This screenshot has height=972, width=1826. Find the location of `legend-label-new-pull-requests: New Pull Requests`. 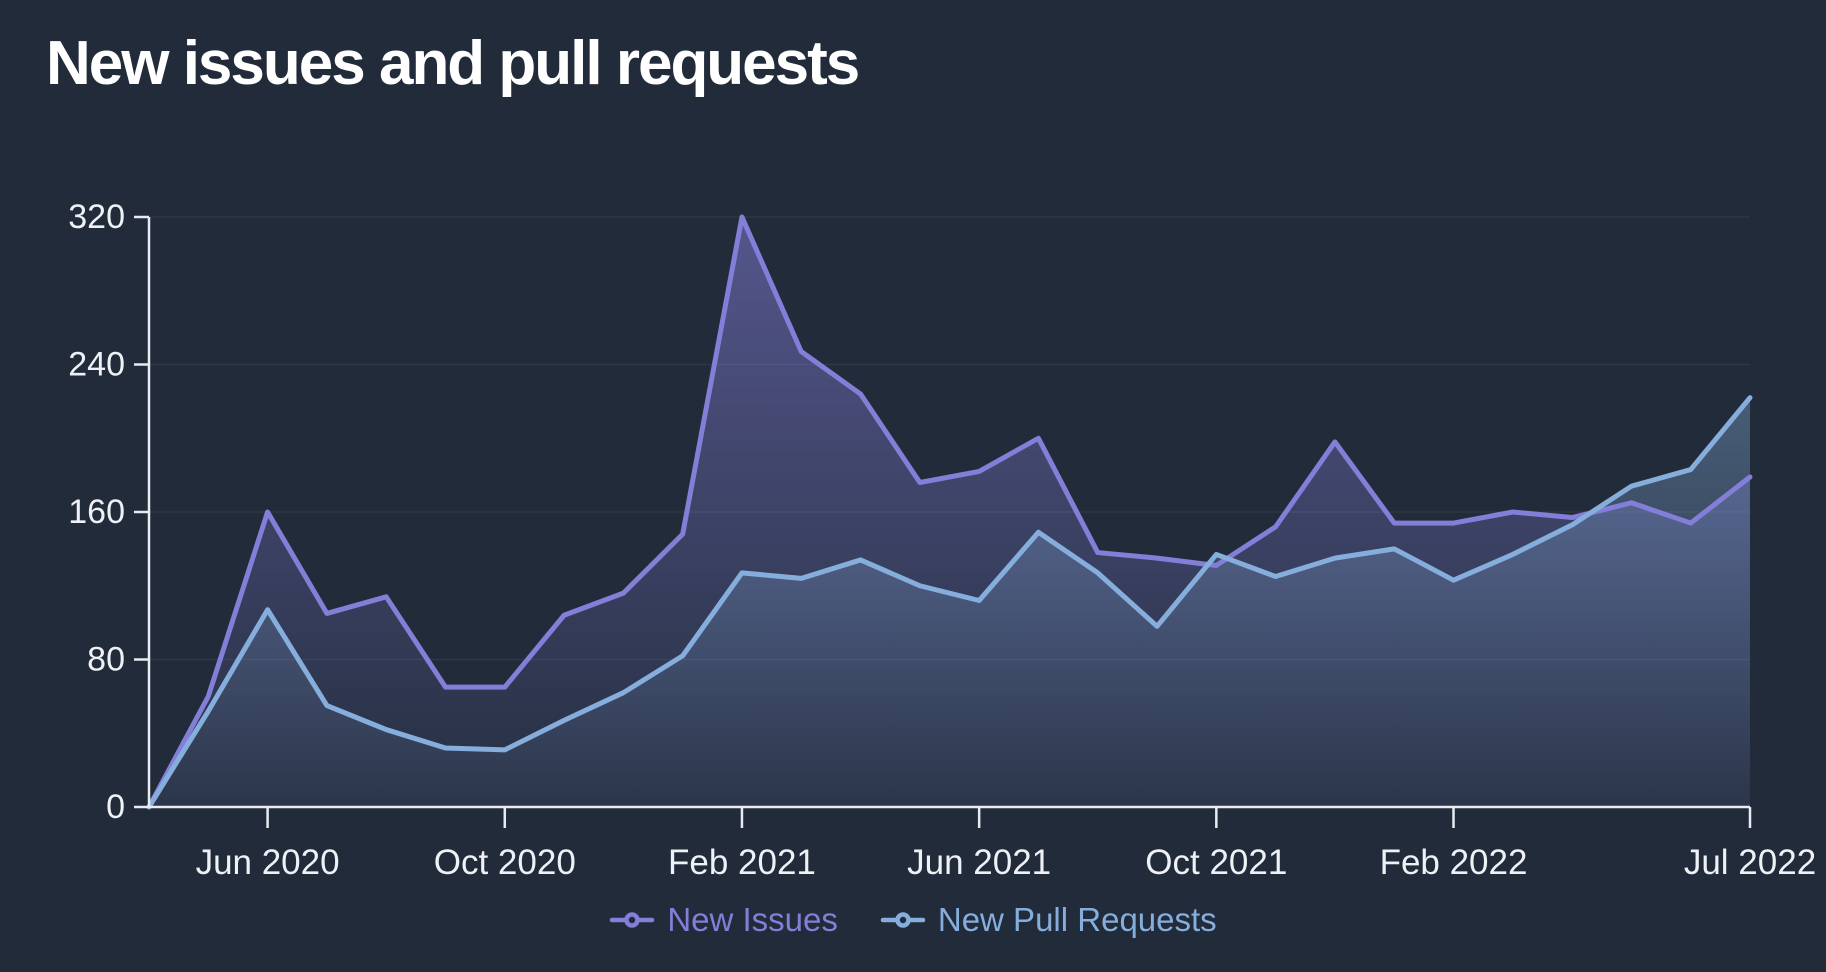

legend-label-new-pull-requests: New Pull Requests is located at coordinates (1077, 919).